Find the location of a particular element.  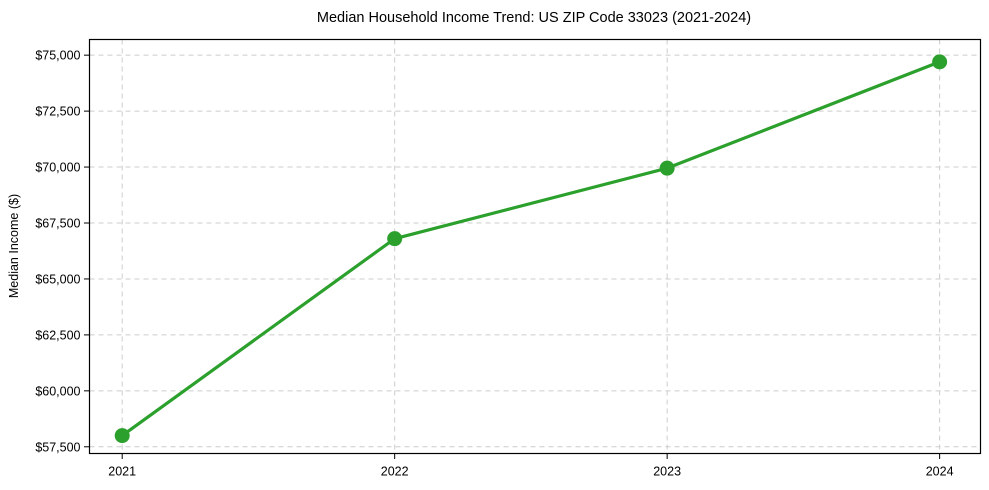

y-tick-label: $65,000 is located at coordinates (57, 279).